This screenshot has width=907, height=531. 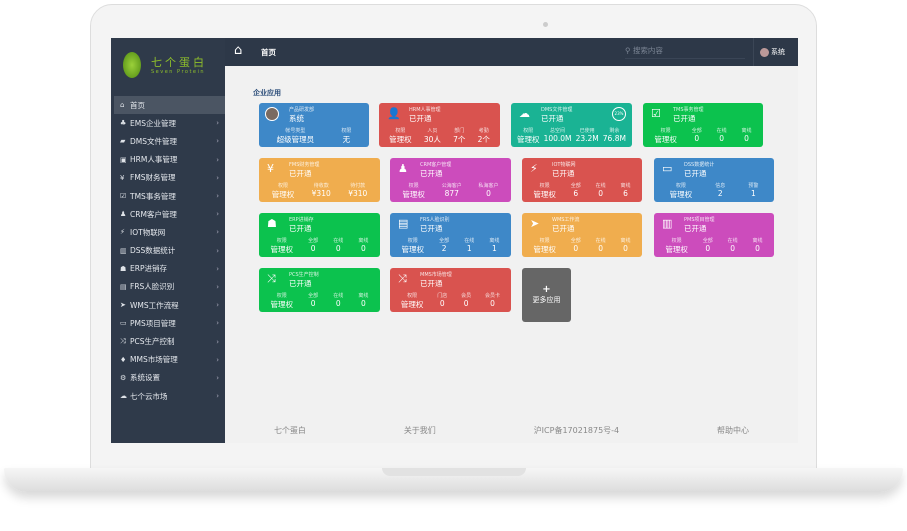 I want to click on sidebar-item-label: MMS市场管理, so click(x=154, y=360).